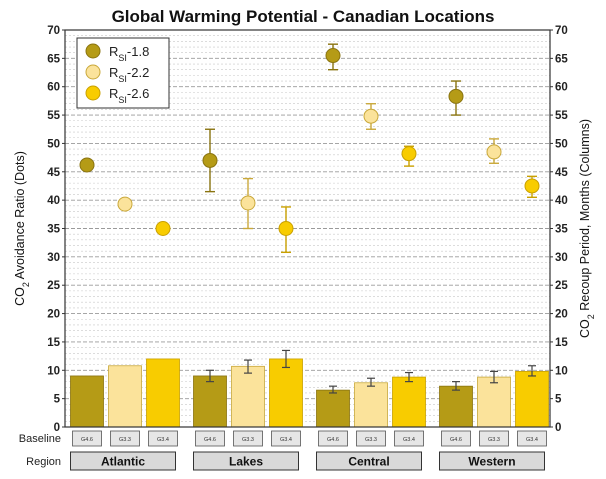 This screenshot has width=606, height=479. What do you see at coordinates (53, 371) in the screenshot?
I see `y-tick-label-left: 10` at bounding box center [53, 371].